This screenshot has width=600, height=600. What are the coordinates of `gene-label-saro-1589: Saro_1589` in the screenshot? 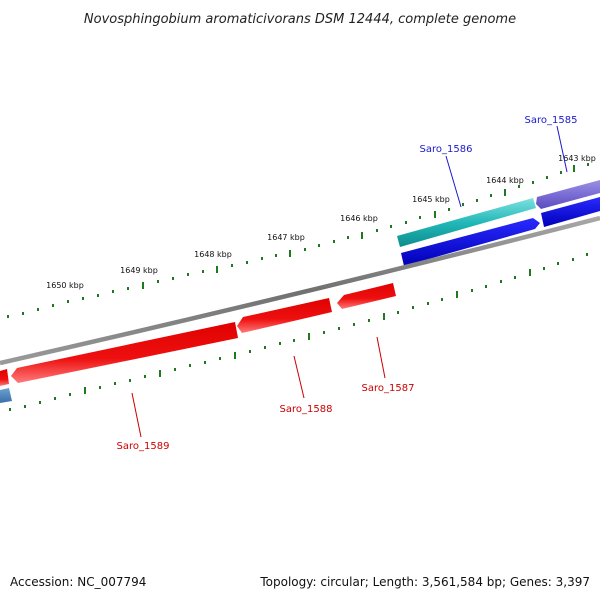 It's located at (143, 446).